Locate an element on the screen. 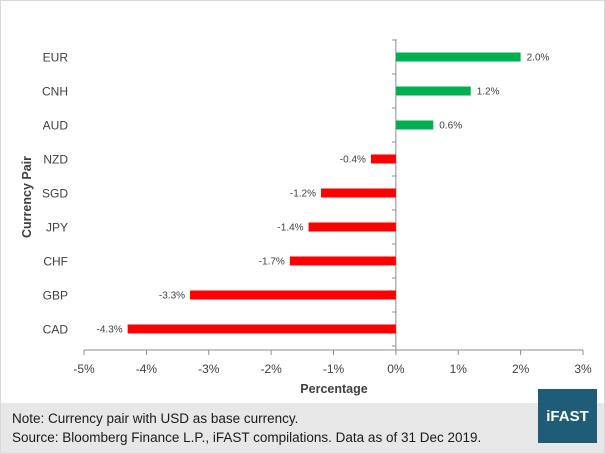  bar-eur is located at coordinates (458, 57).